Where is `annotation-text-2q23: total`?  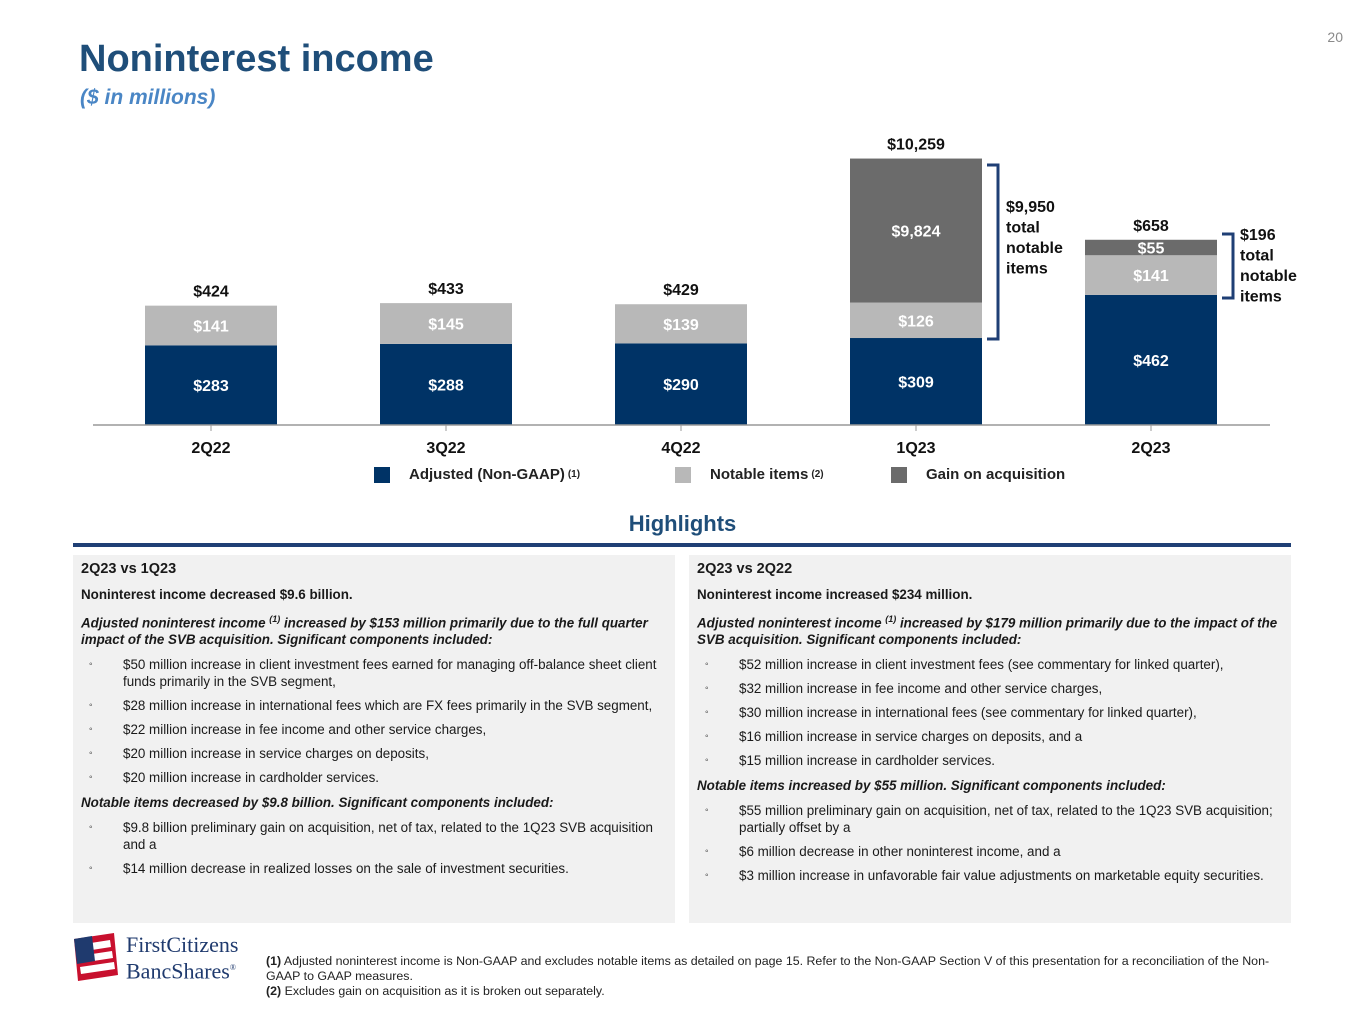 annotation-text-2q23: total is located at coordinates (1257, 256).